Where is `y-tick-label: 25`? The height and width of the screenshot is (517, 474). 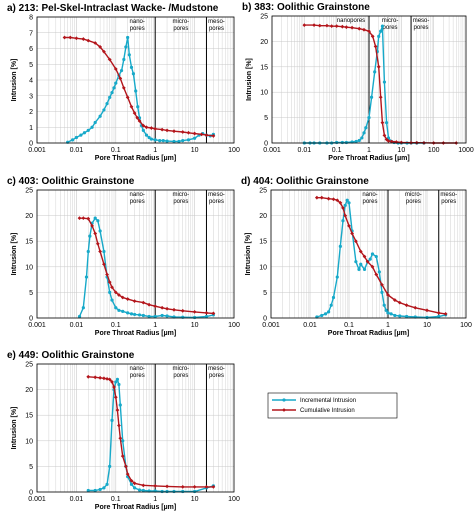 y-tick-label: 25 is located at coordinates (29, 365).